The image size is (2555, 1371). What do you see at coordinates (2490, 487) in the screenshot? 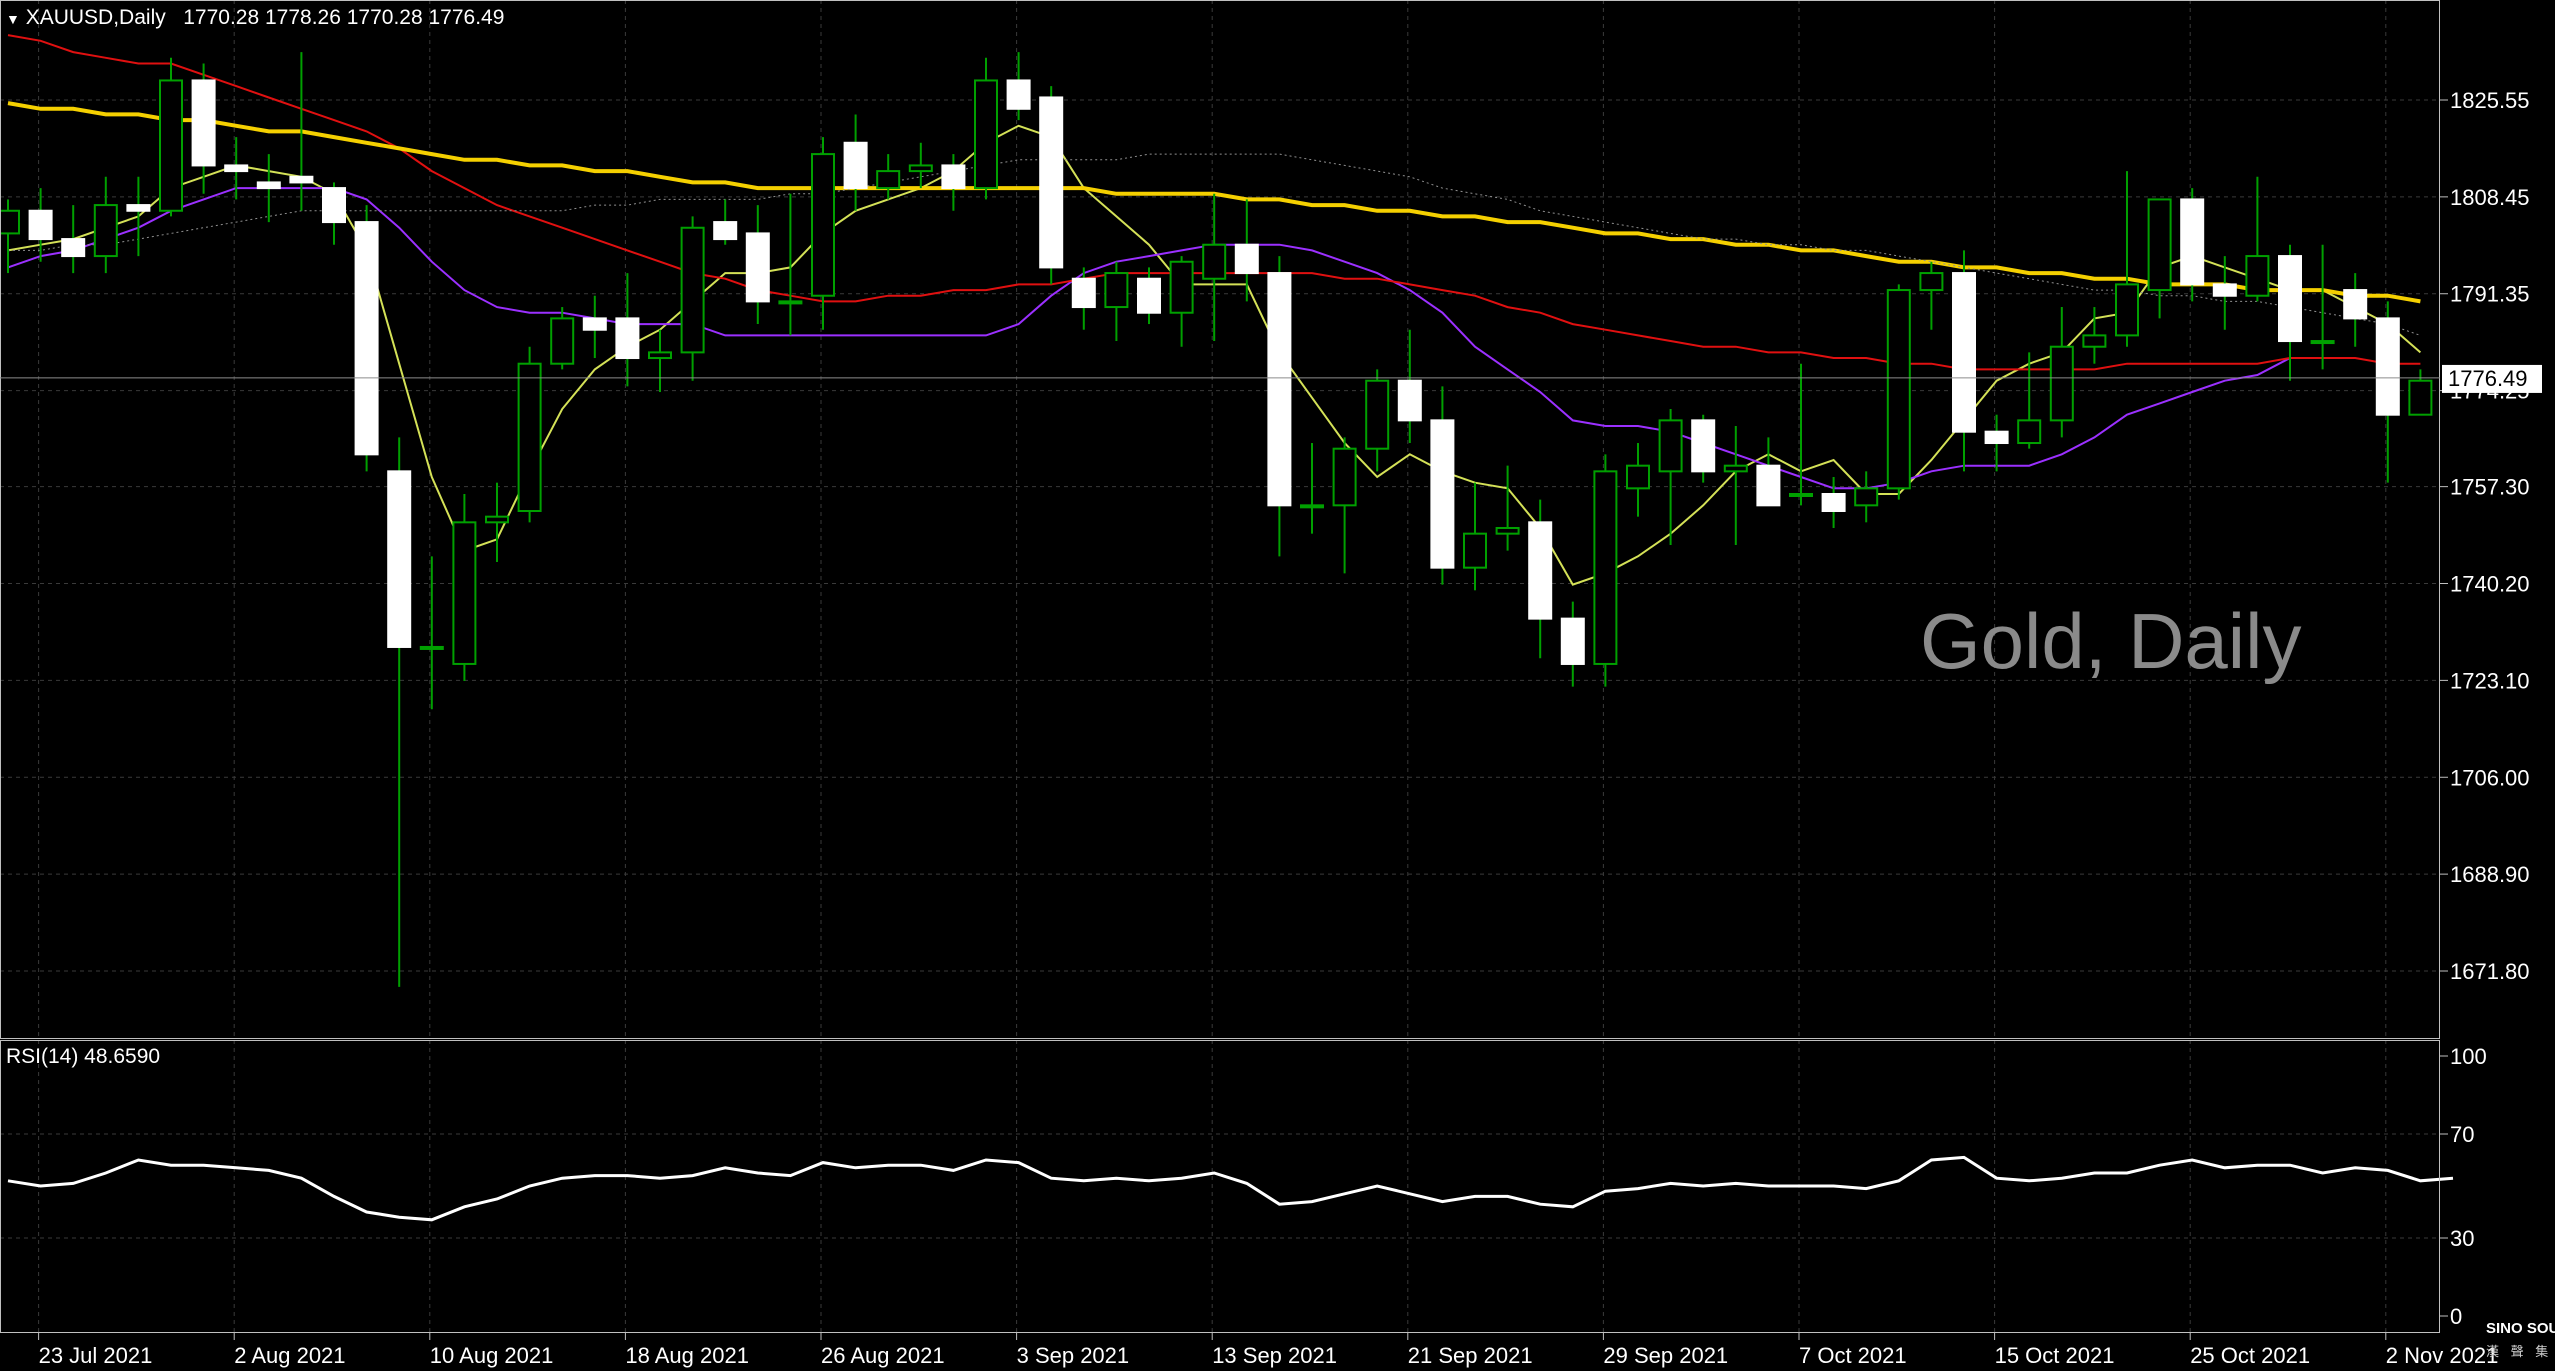
I see `y-tick-label: 1757.30` at bounding box center [2490, 487].